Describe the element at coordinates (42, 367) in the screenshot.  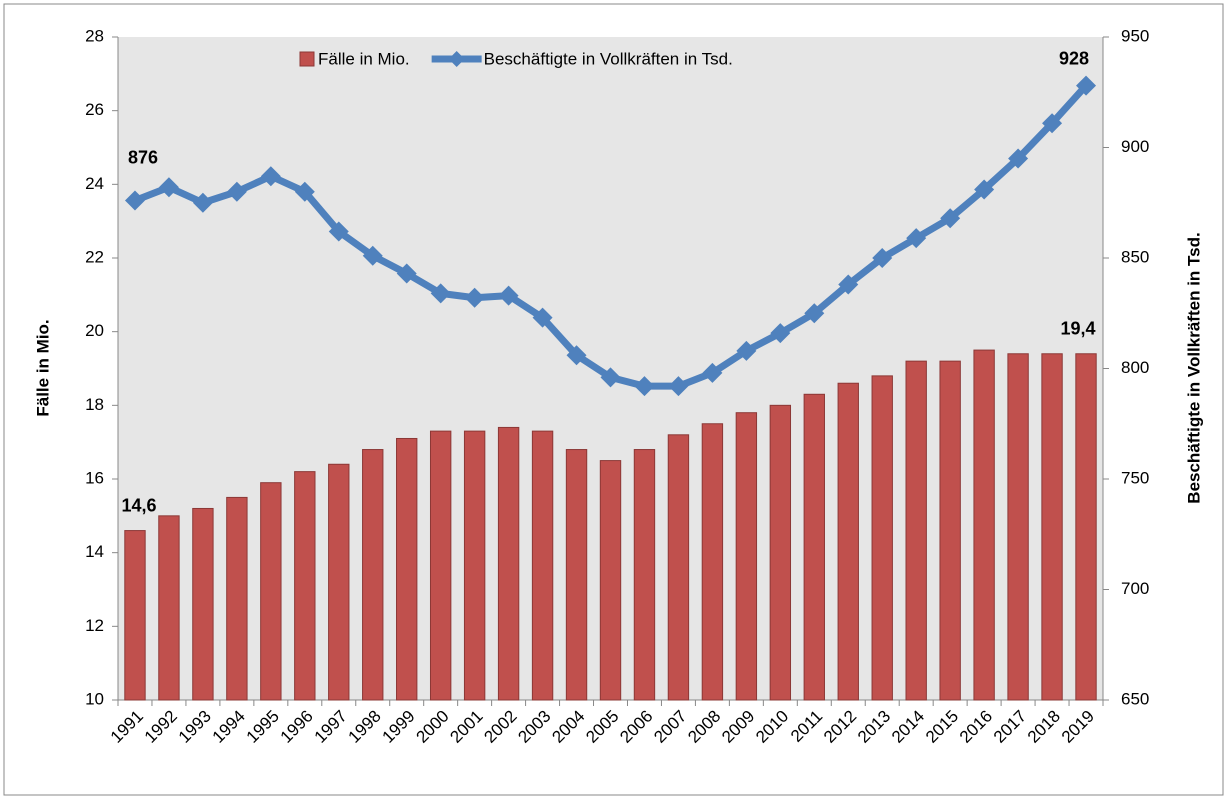
I see `y-axis-title: Fälle in Mio.` at that location.